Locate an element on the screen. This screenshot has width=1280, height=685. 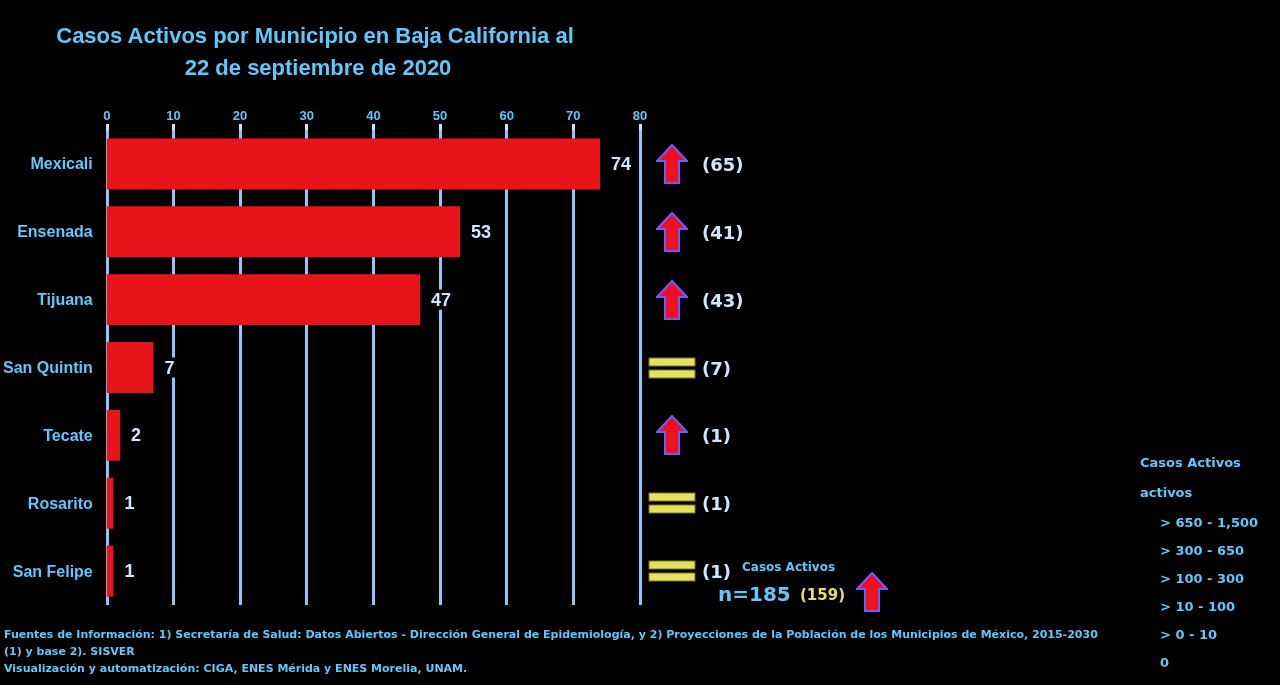
text: > 10 - 100 is located at coordinates (1198, 606).